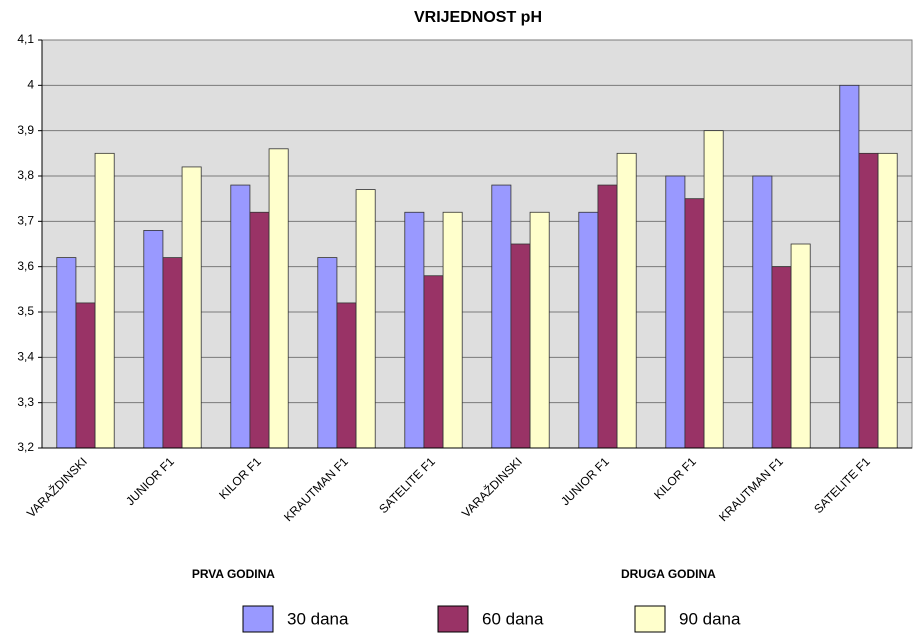  What do you see at coordinates (318, 618) in the screenshot?
I see `legend-label: 30 dana` at bounding box center [318, 618].